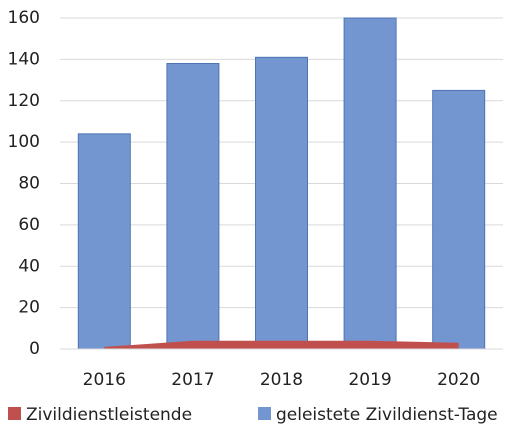  I want to click on y-tick-label: 0, so click(34, 349).